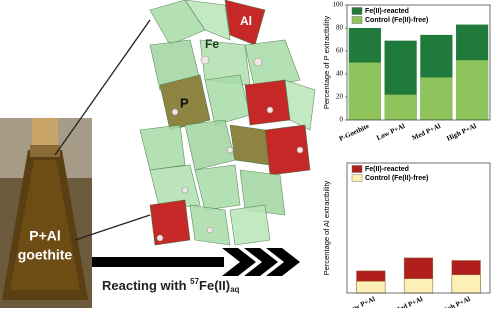 Image resolution: width=500 pixels, height=313 pixels. I want to click on atom-label: Fe, so click(212, 44).